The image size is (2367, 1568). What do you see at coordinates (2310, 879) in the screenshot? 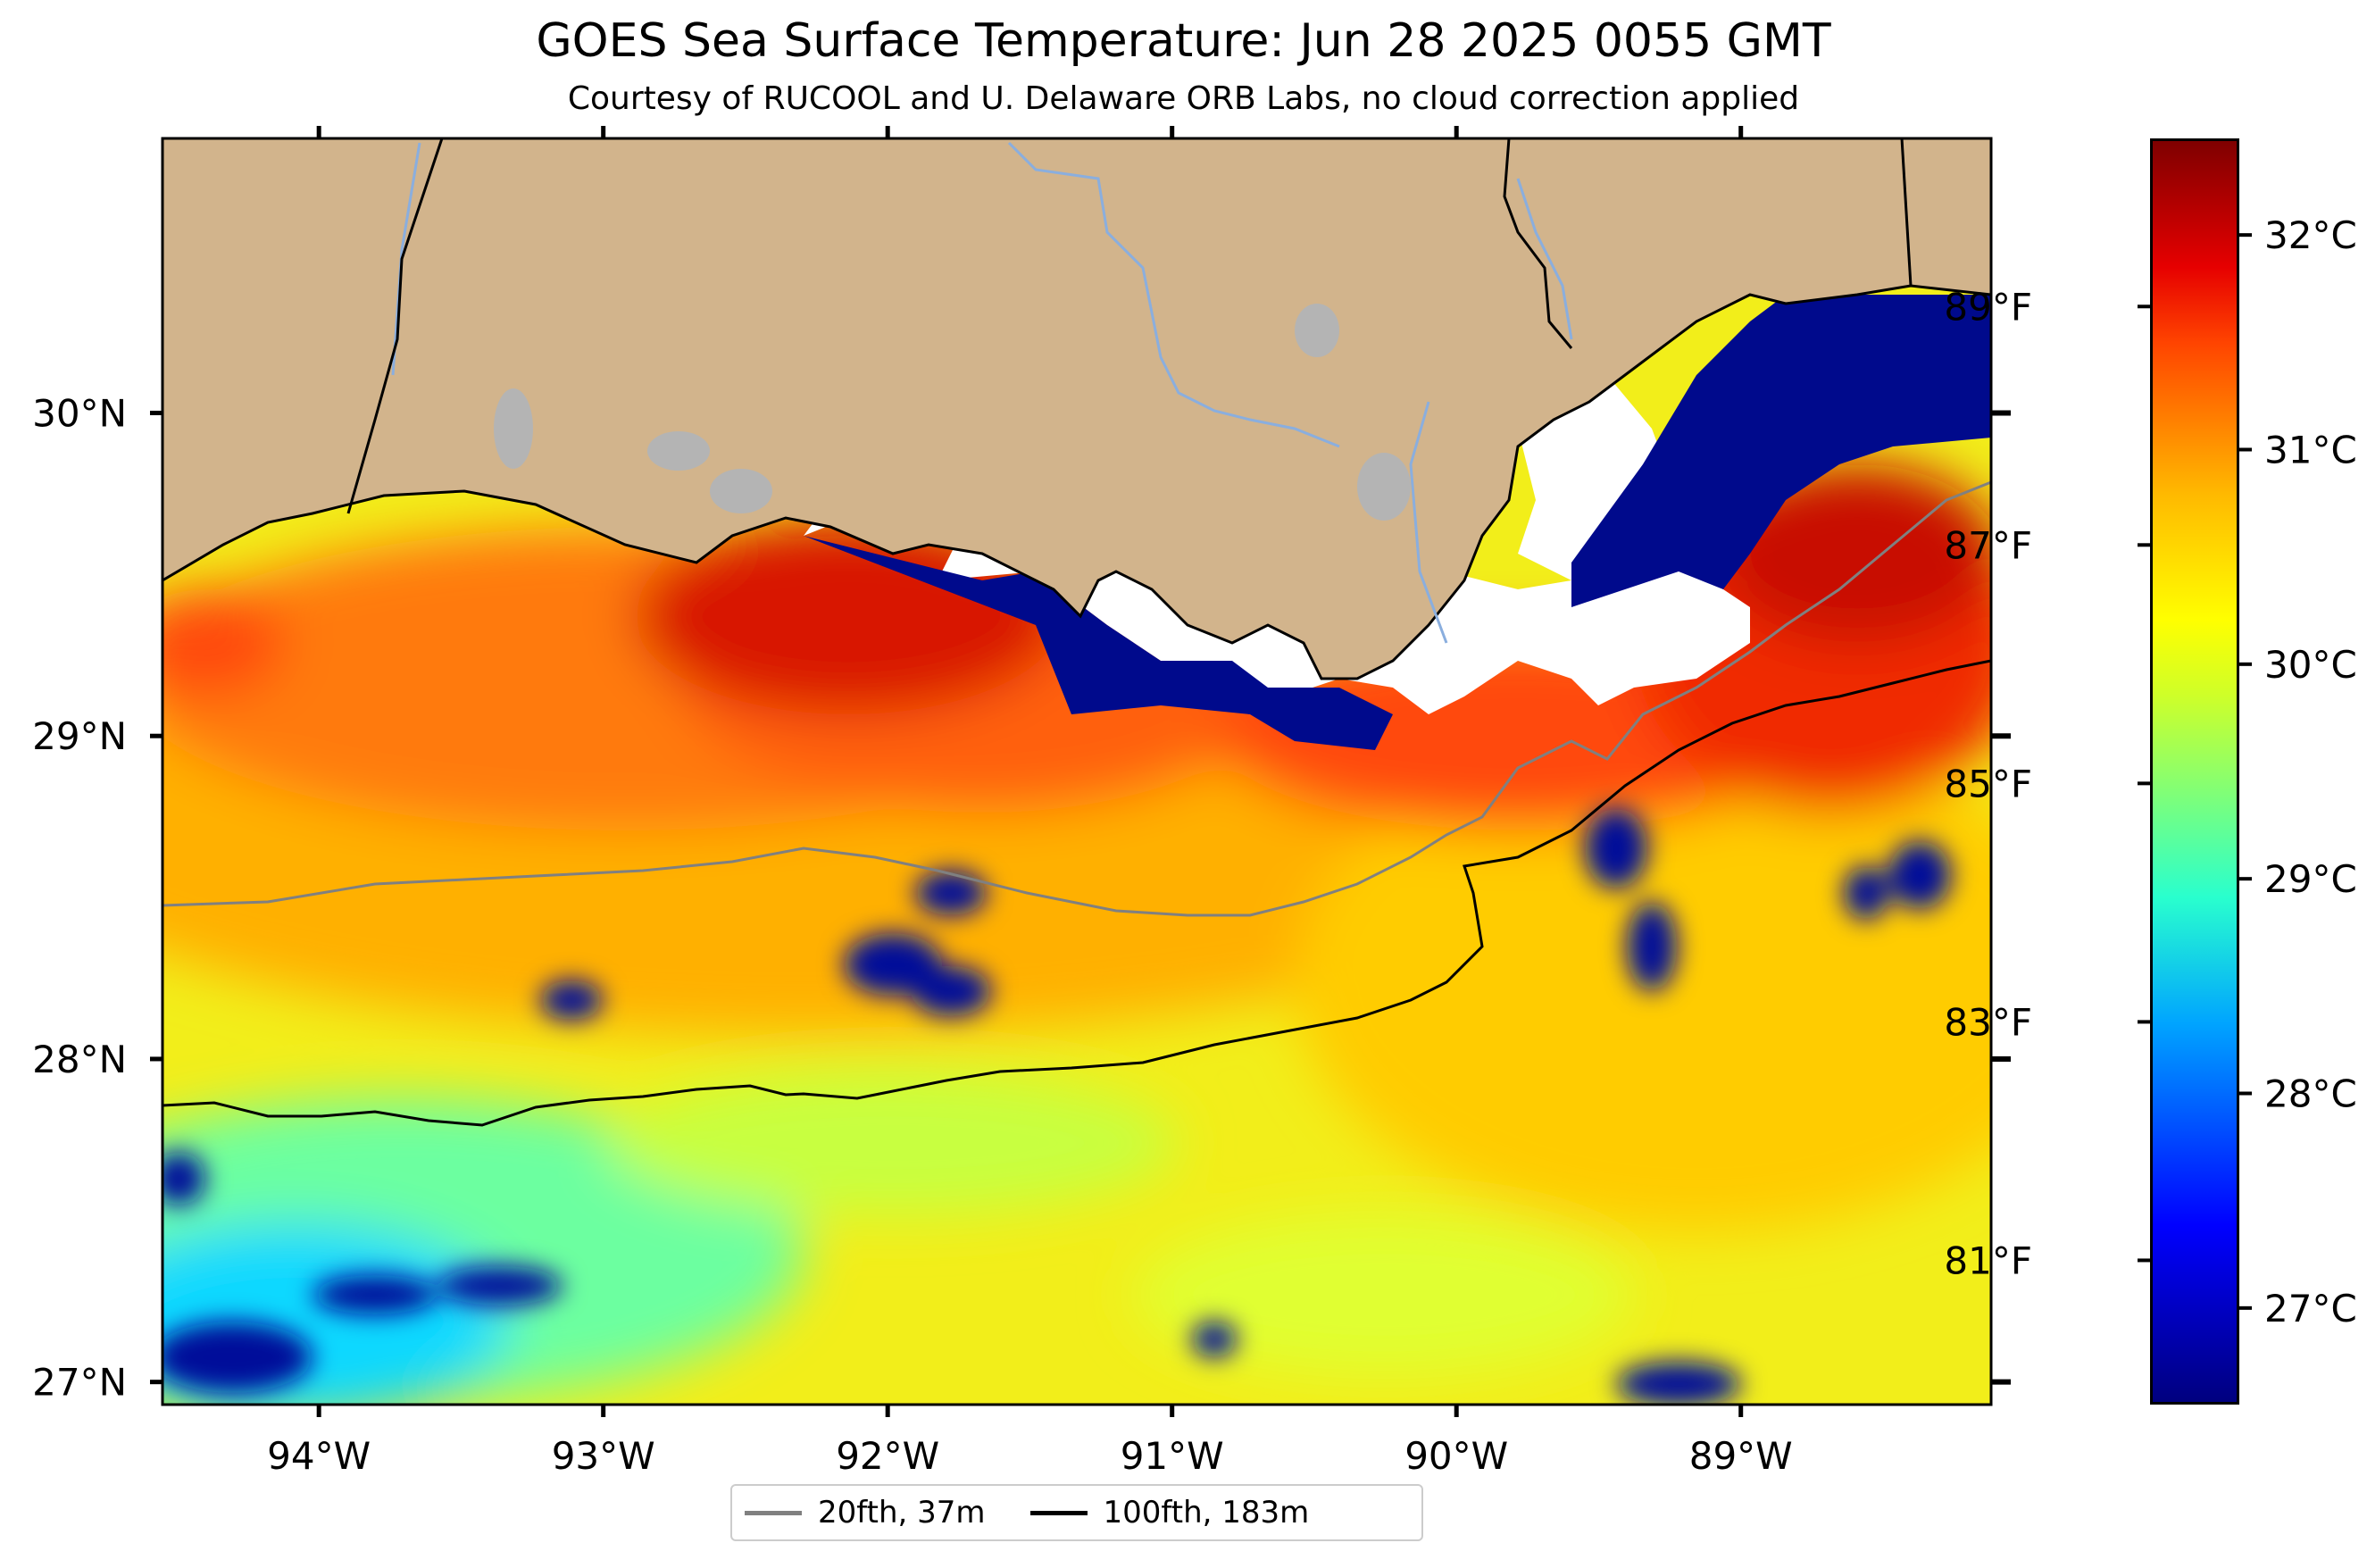
I see `celsius-label: 29°C` at bounding box center [2310, 879].